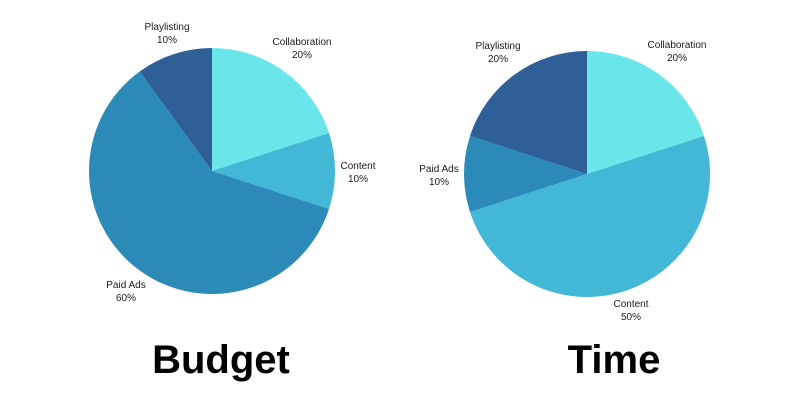  What do you see at coordinates (677, 52) in the screenshot?
I see `time-label-collaboration: Collaboration 20%` at bounding box center [677, 52].